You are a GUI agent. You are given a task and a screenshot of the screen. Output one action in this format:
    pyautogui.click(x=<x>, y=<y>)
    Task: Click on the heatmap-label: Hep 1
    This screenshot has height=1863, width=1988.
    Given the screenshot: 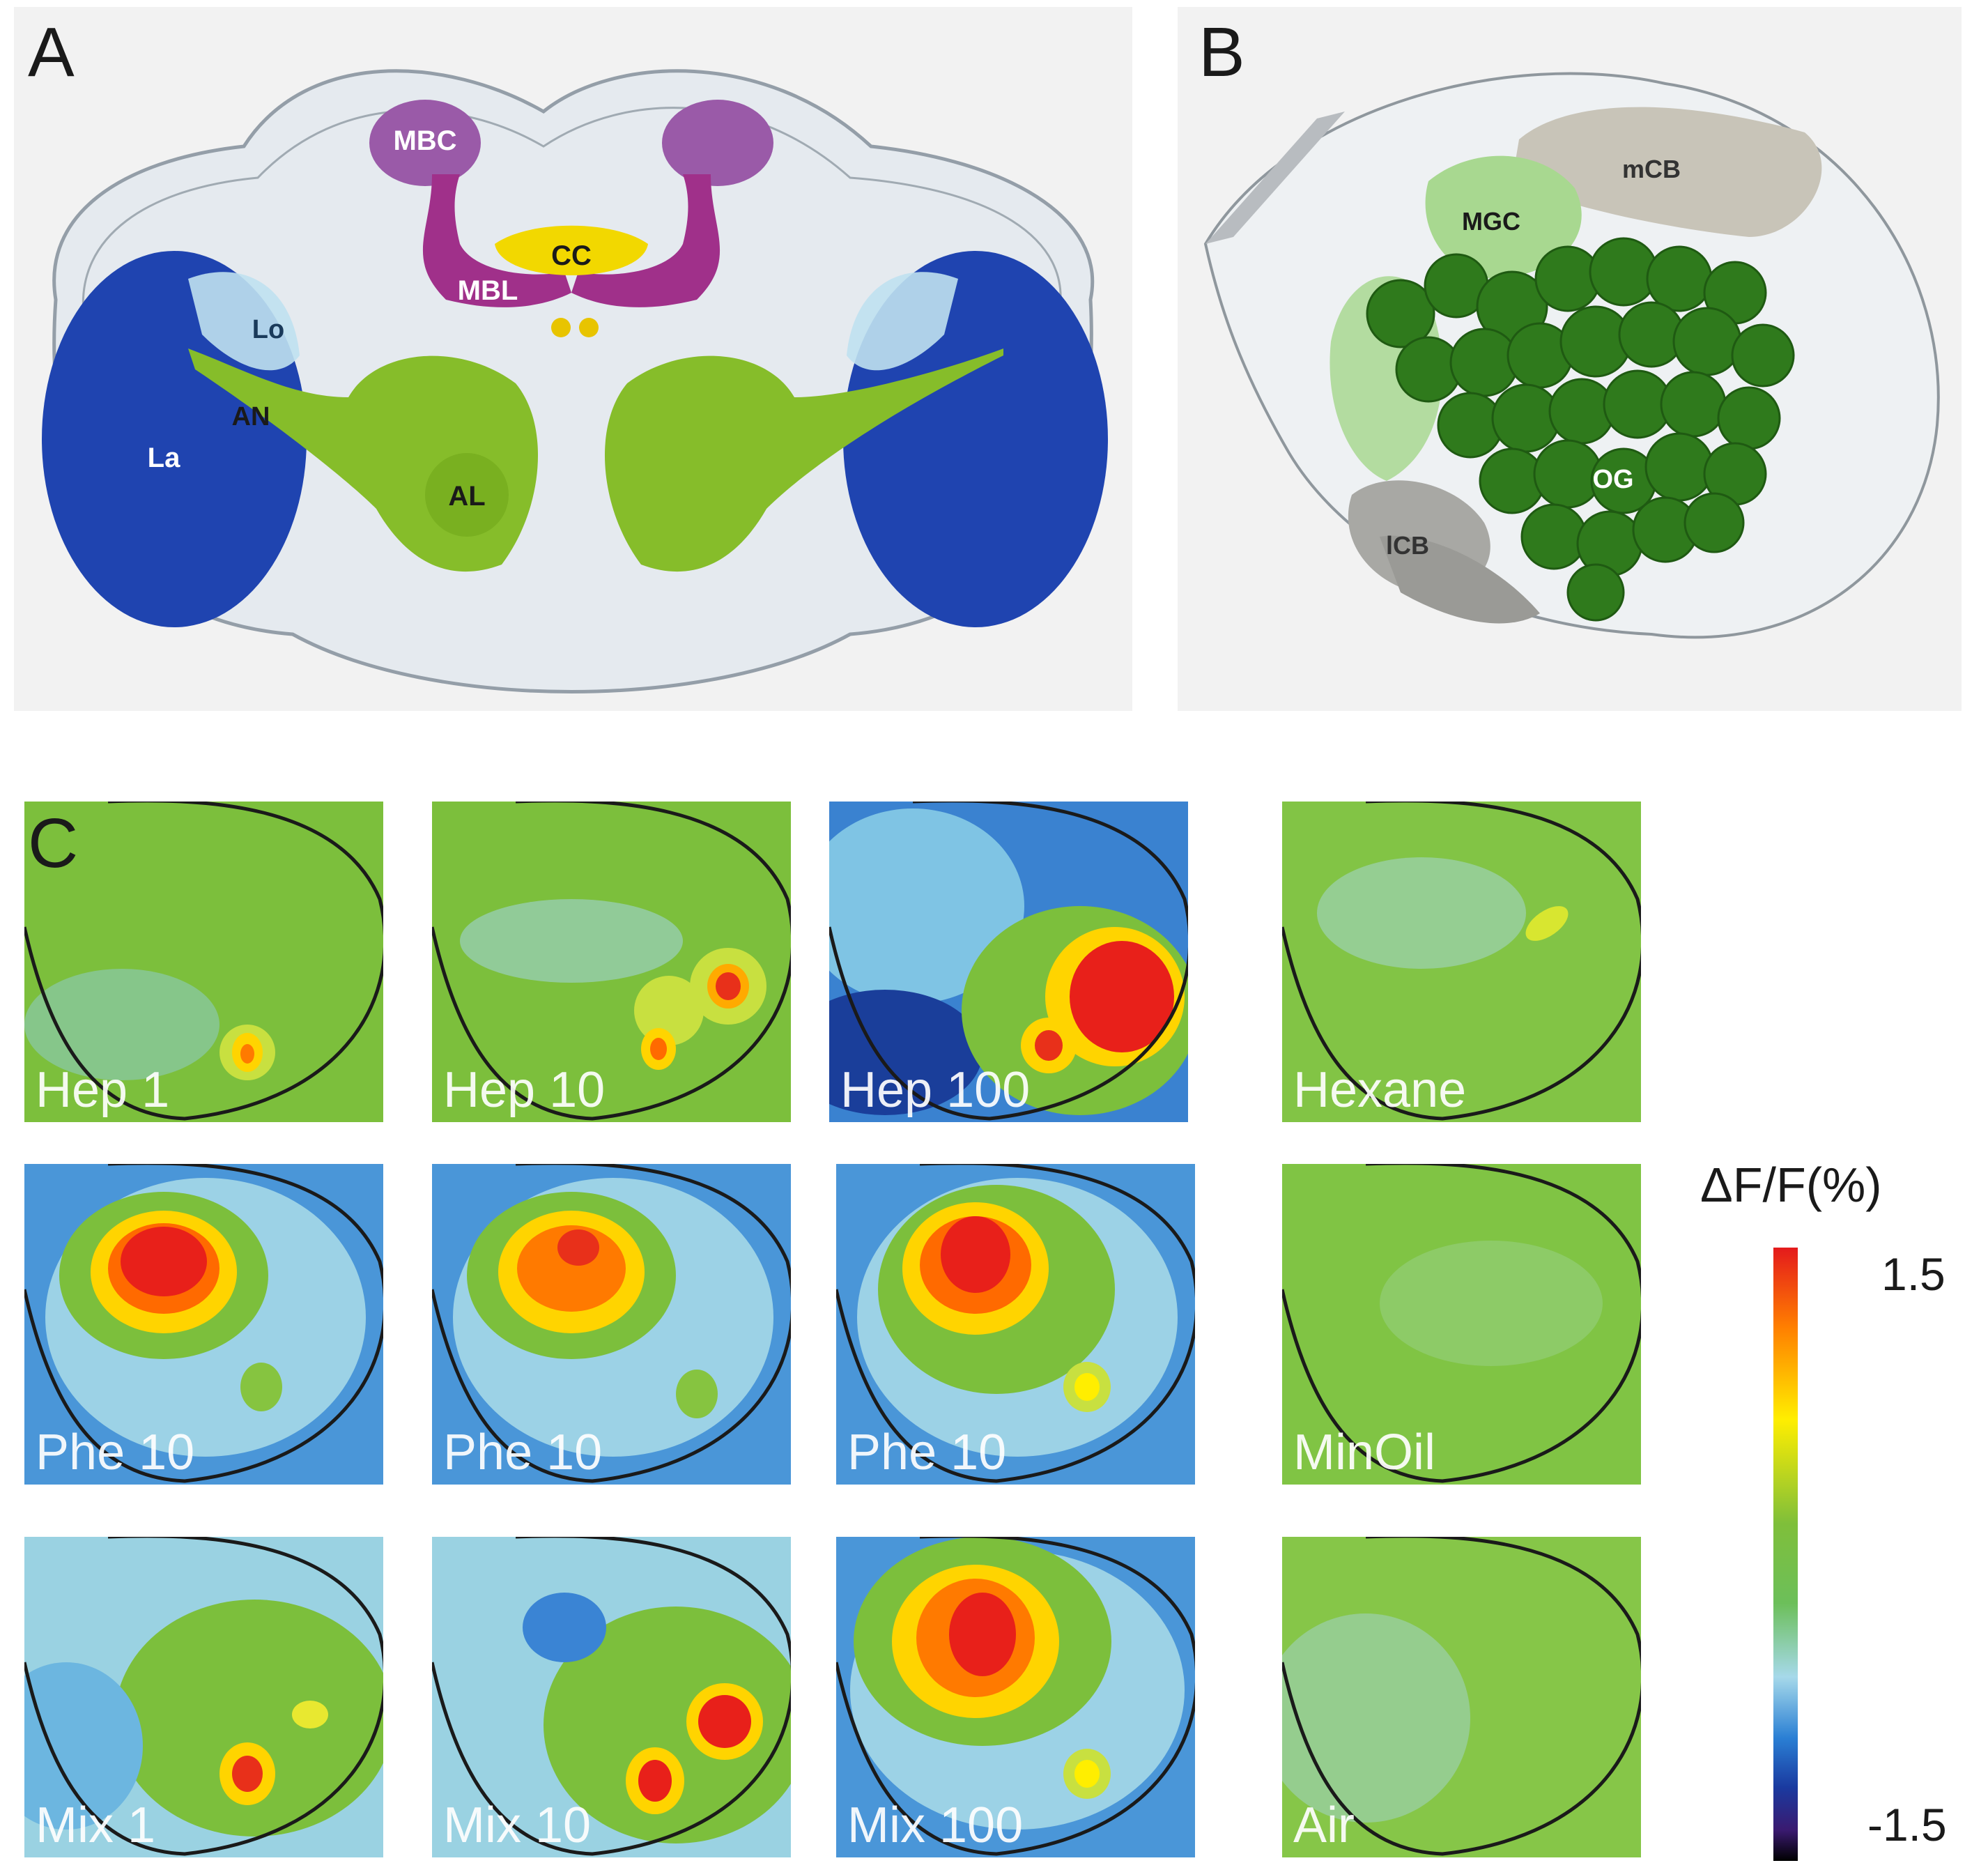 What is the action you would take?
    pyautogui.click(x=103, y=1090)
    